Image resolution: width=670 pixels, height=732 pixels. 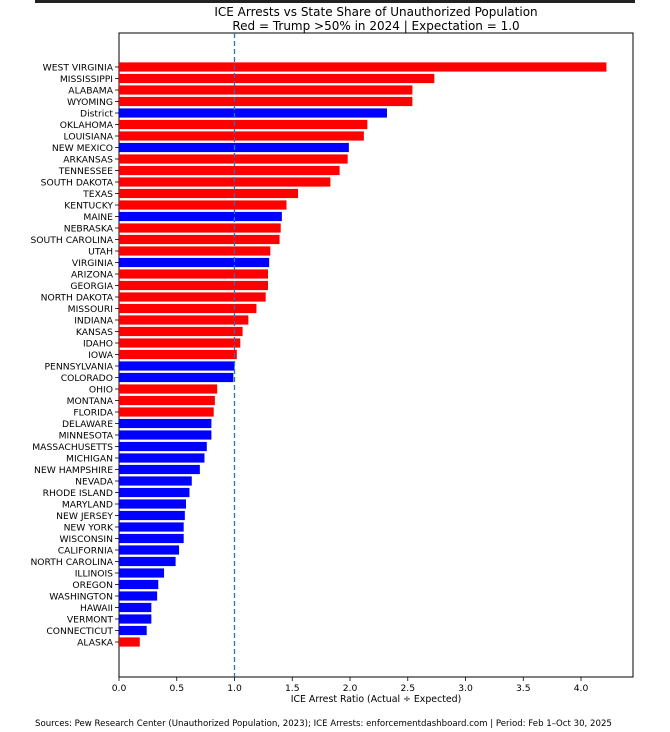 I want to click on y-tick-label: WASHINGTON, so click(x=81, y=596).